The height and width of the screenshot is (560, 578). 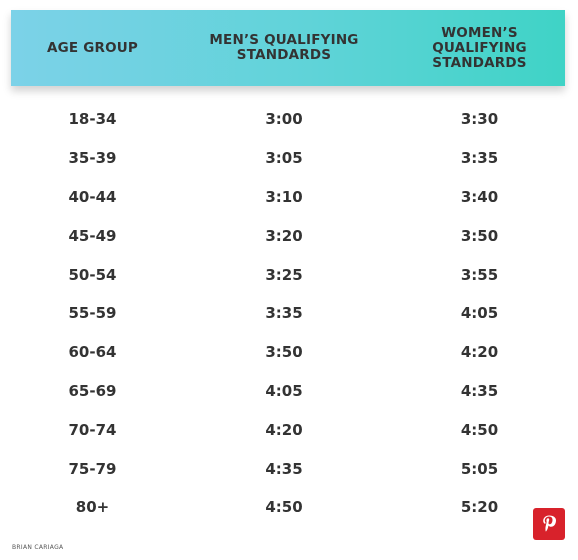 I want to click on women-time-cell: 3:55, so click(x=479, y=274).